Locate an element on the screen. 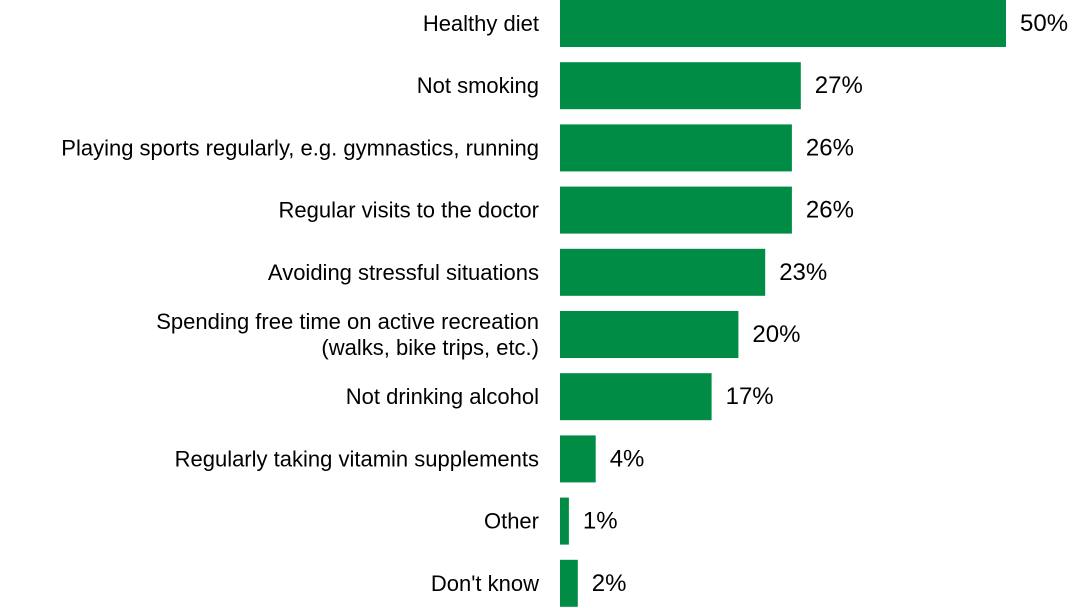  category-label: Regular visits to the doctor is located at coordinates (409, 210).